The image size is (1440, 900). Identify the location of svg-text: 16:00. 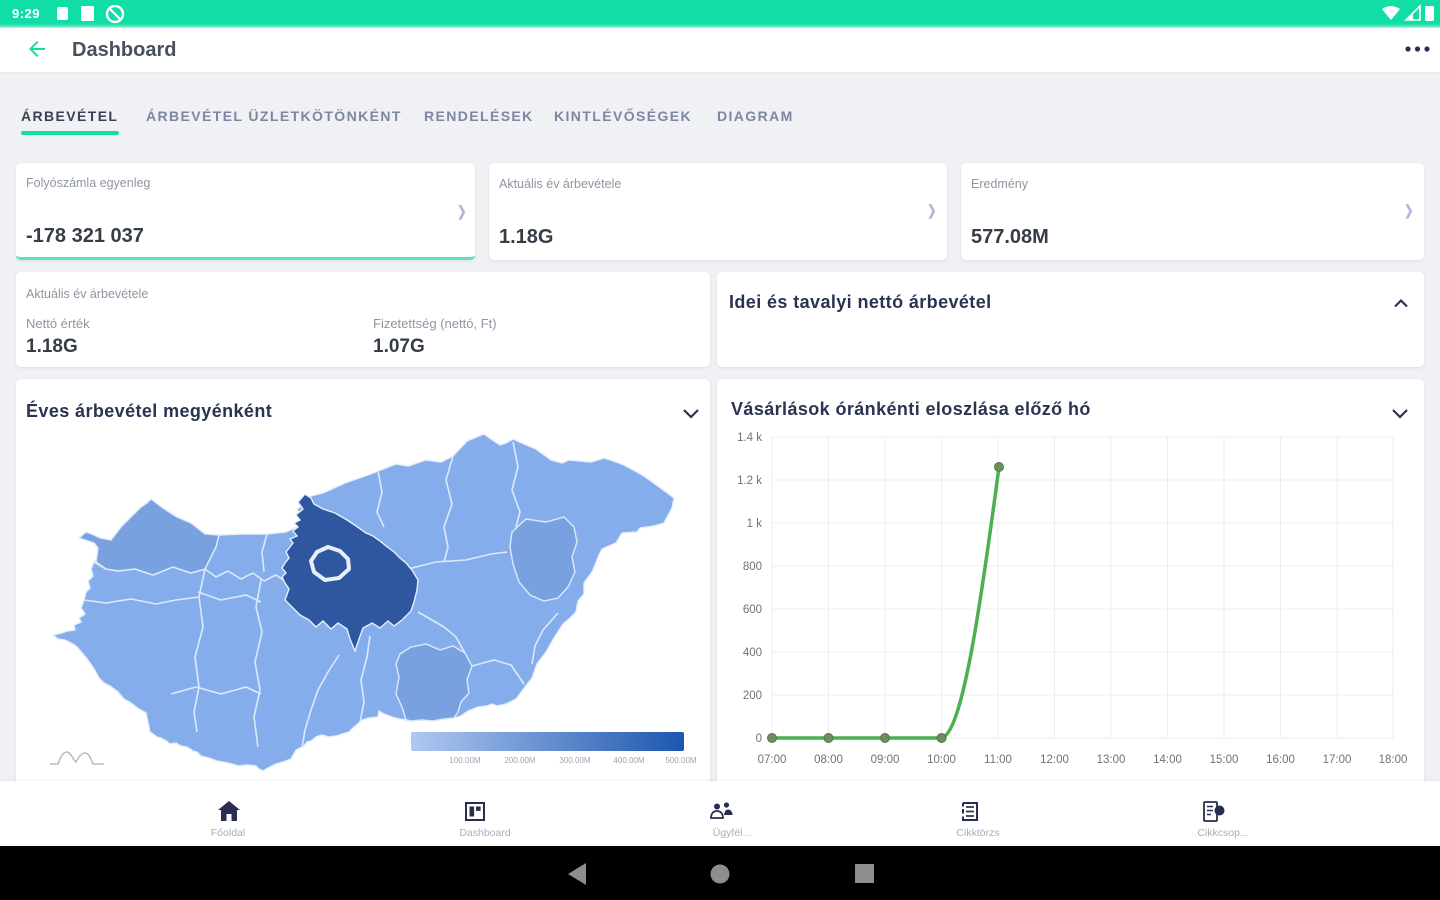
(1280, 760).